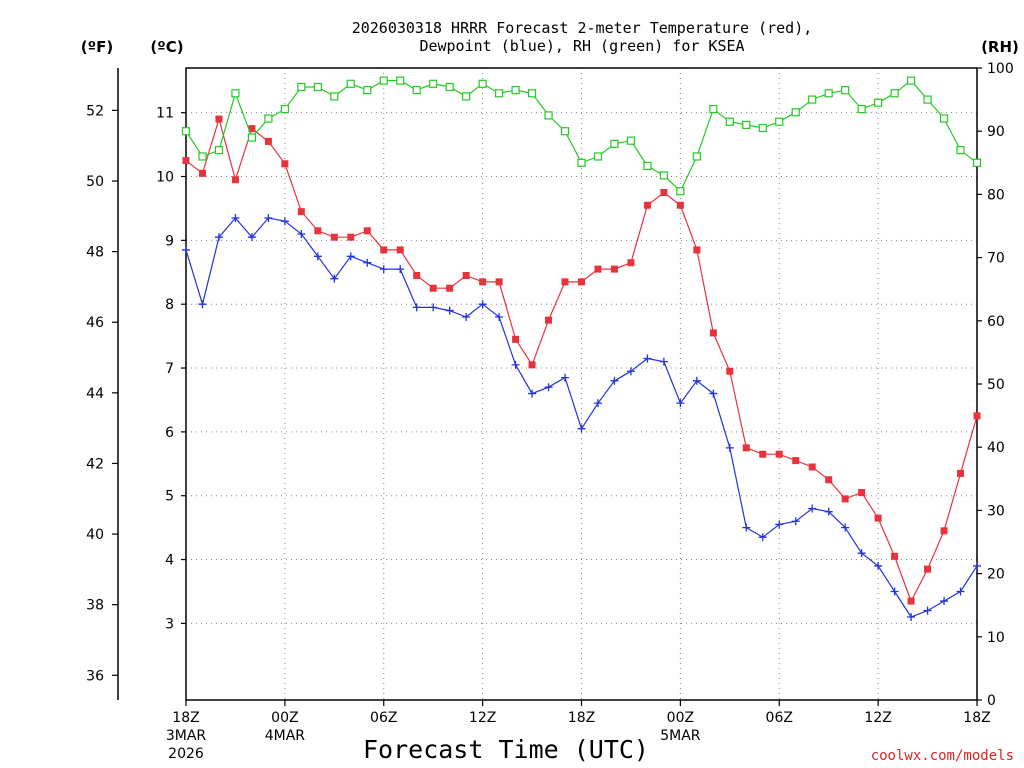 The image size is (1024, 768). I want to click on time-tick-label: 00Z, so click(680, 718).